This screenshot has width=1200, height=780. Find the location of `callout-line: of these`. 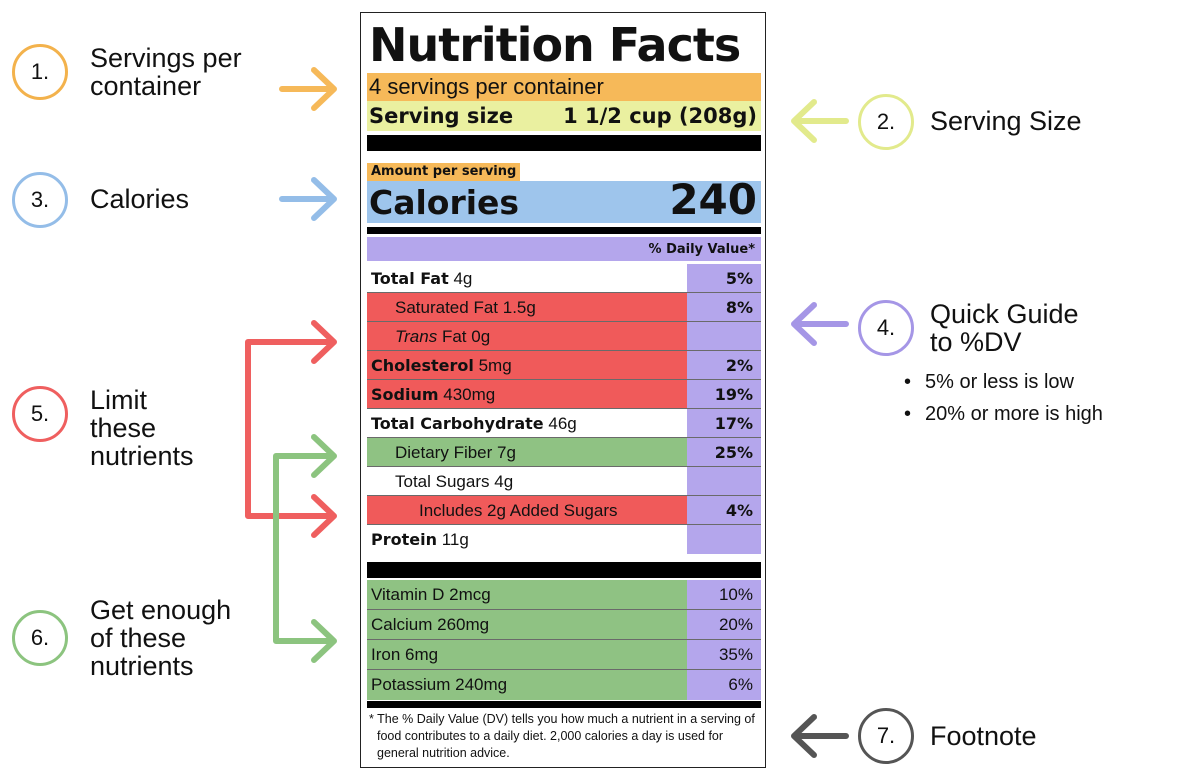

callout-line: of these is located at coordinates (138, 638).